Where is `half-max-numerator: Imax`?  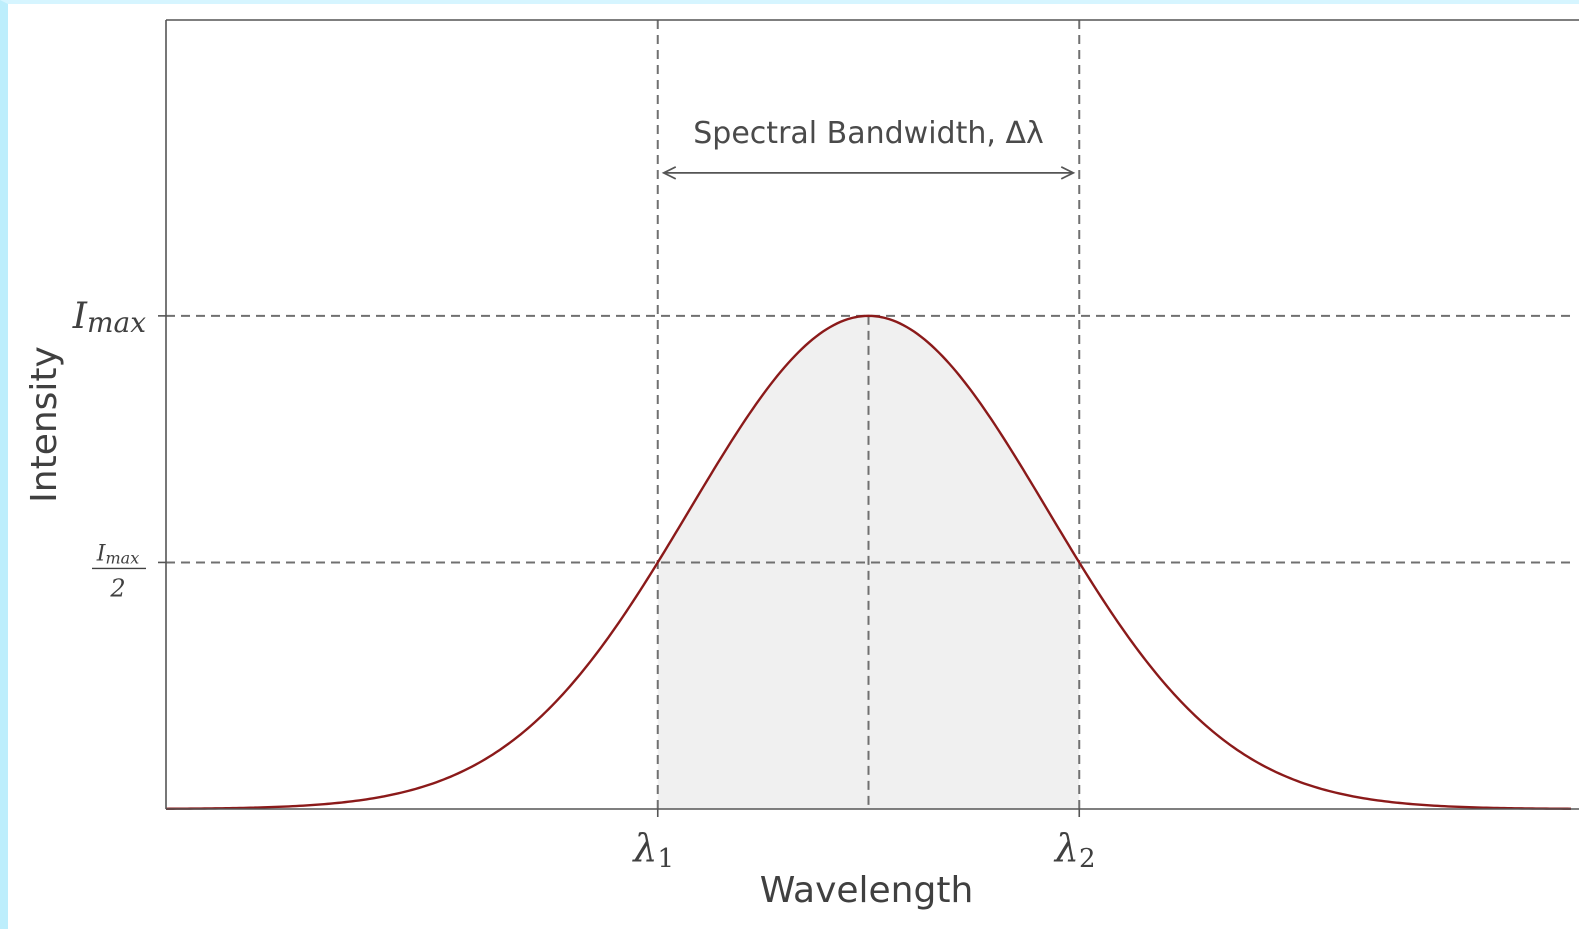
half-max-numerator: Imax is located at coordinates (117, 554).